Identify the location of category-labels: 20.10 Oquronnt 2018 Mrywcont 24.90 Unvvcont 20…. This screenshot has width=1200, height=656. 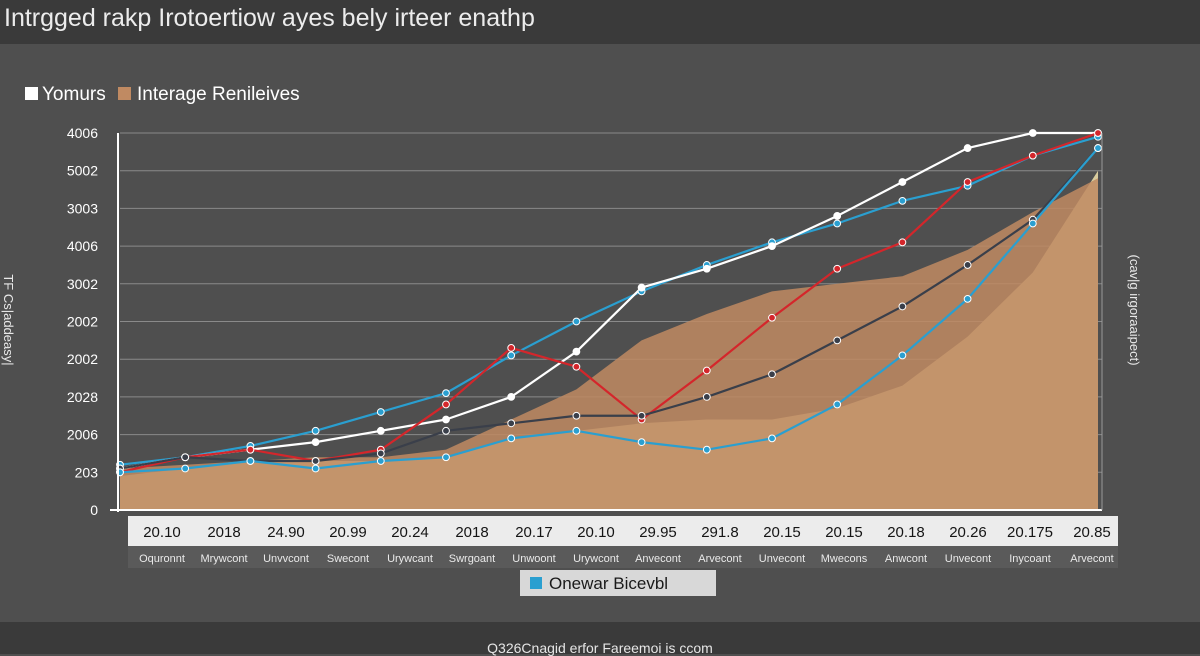
(626, 544).